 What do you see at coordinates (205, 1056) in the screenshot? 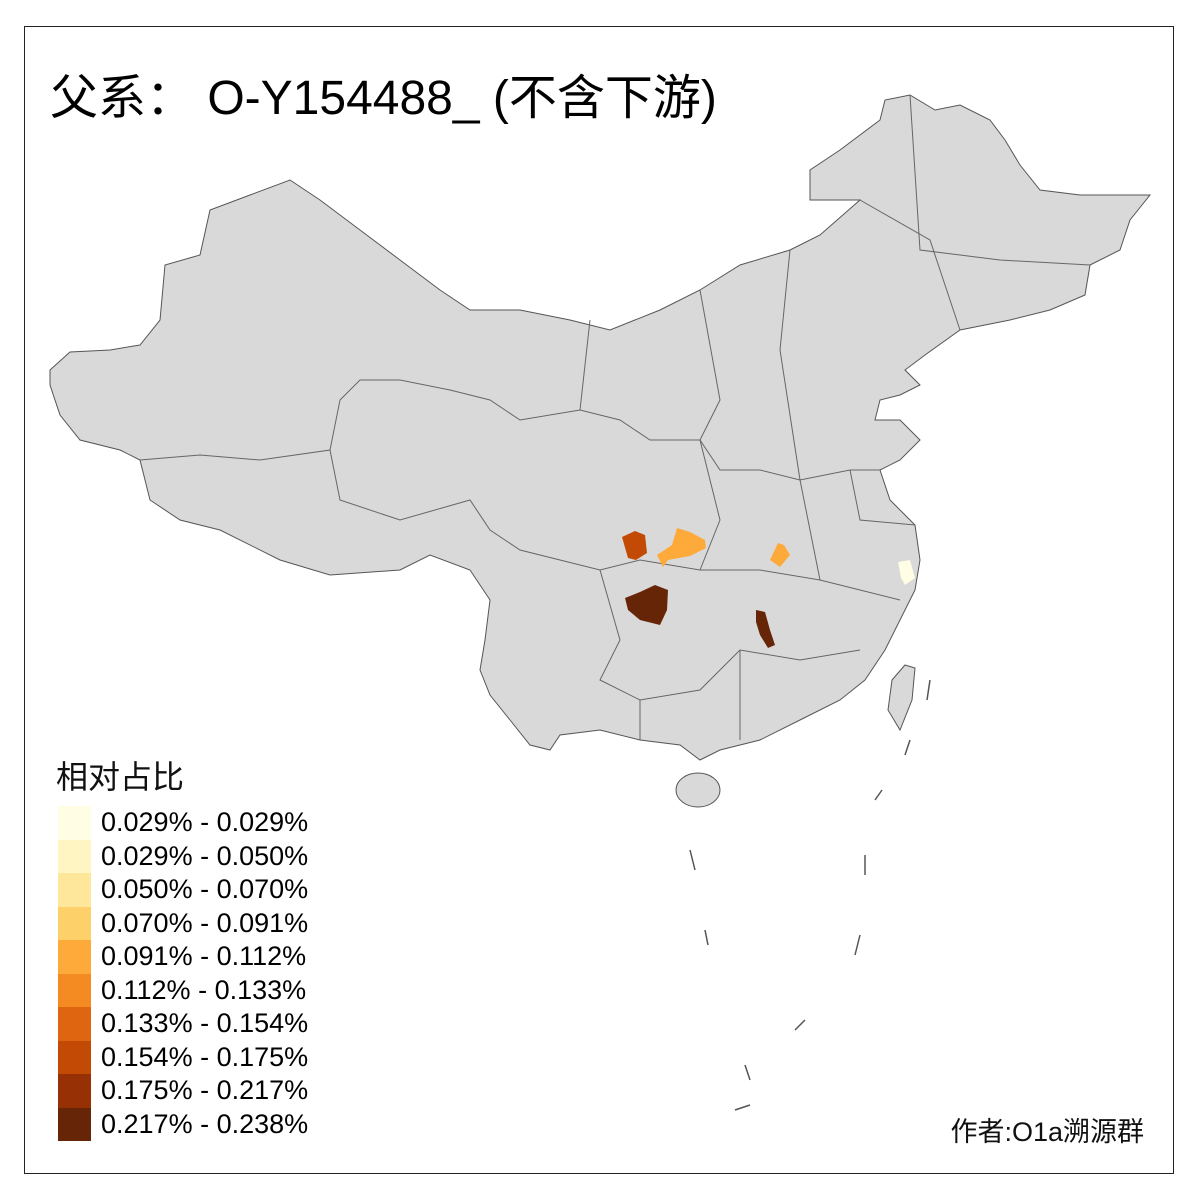
I see `legend-label: 0.154% - 0.175%` at bounding box center [205, 1056].